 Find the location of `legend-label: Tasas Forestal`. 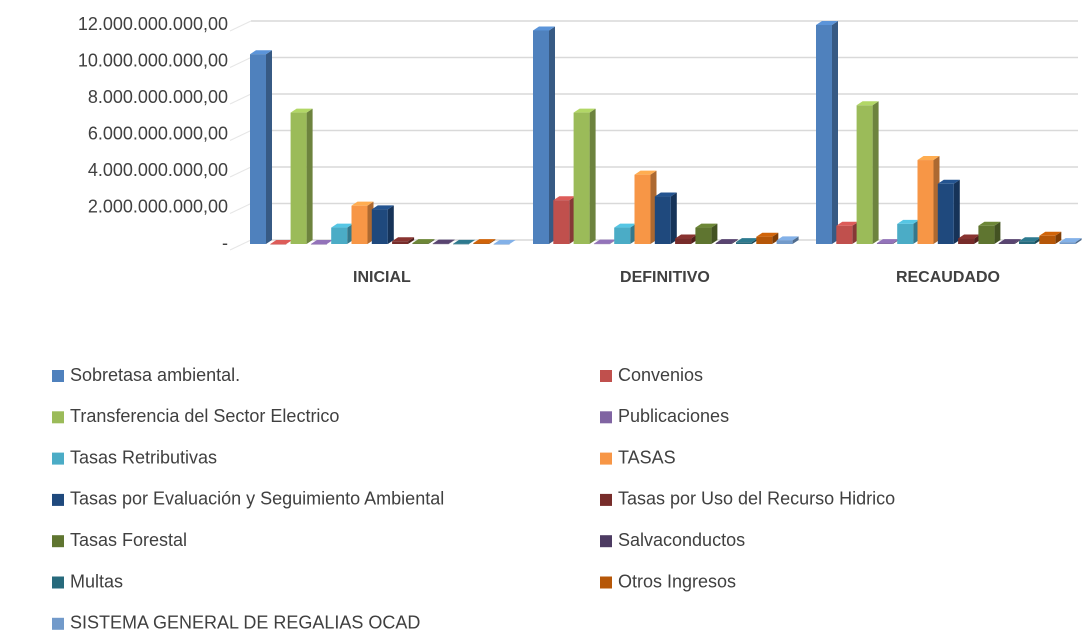

legend-label: Tasas Forestal is located at coordinates (128, 540).